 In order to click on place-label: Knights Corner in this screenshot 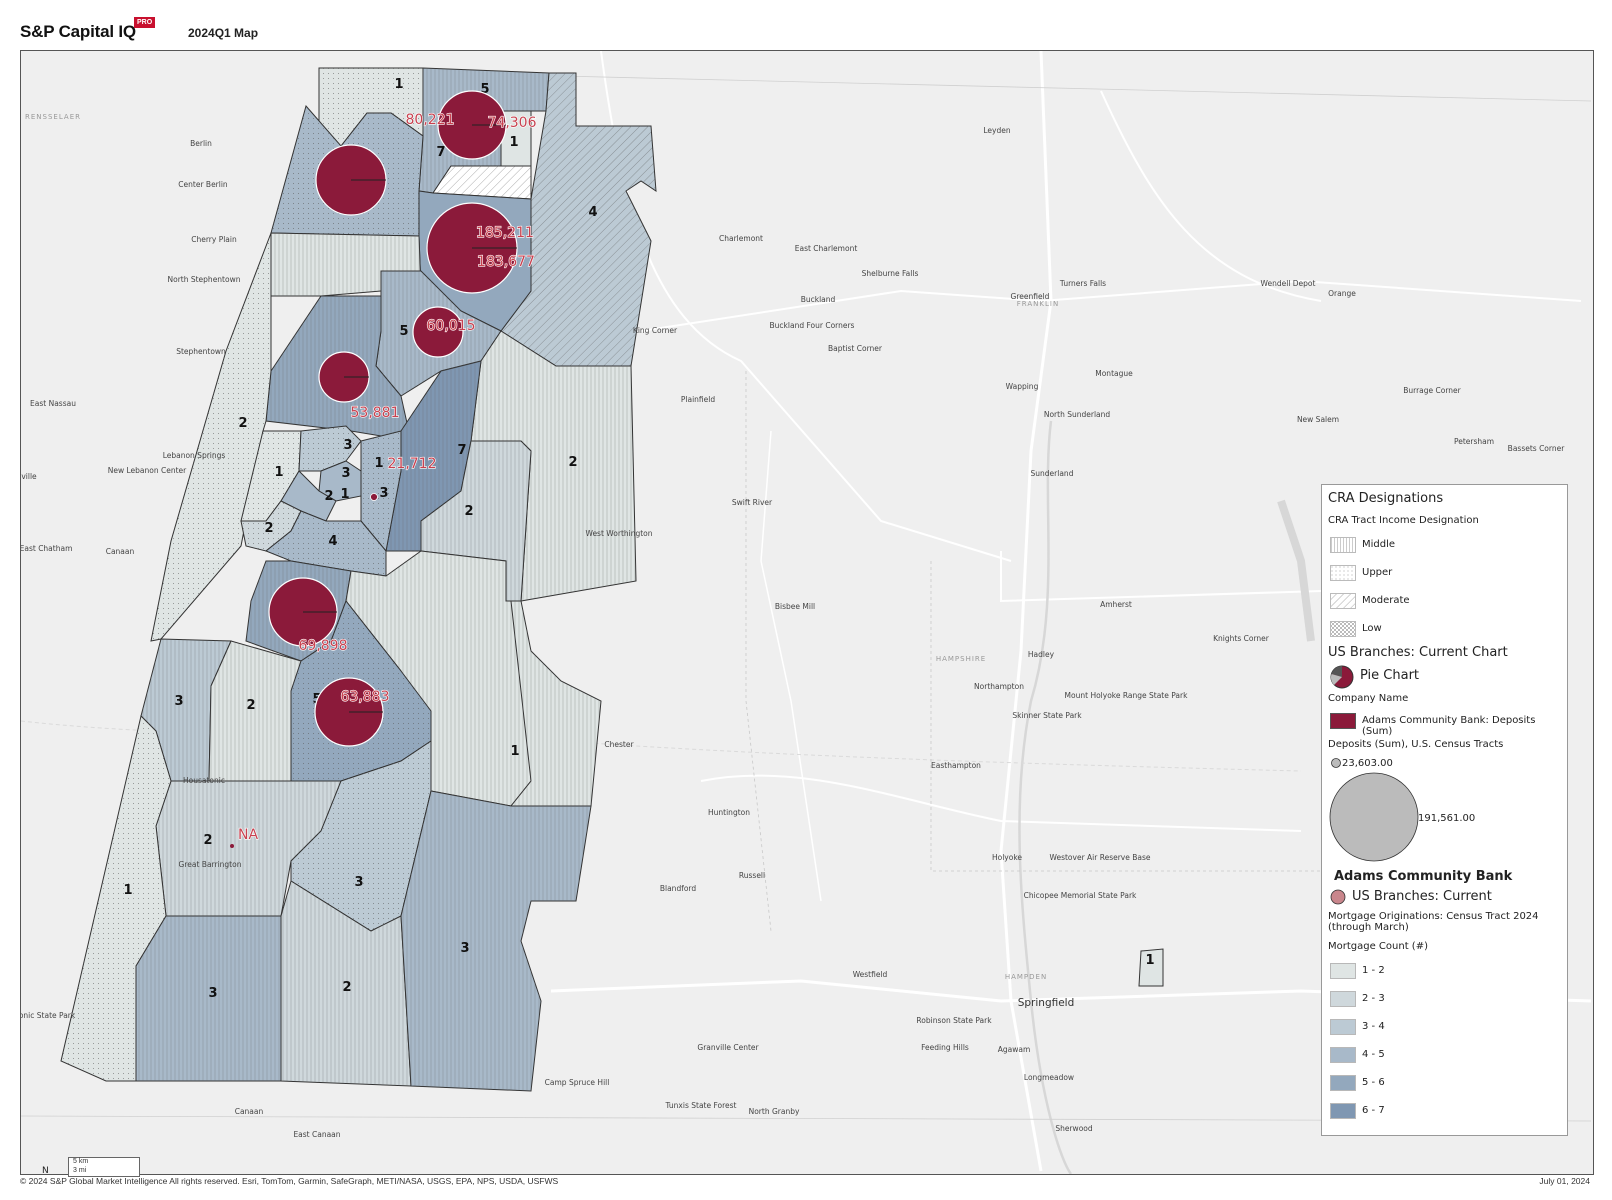, I will do `click(1241, 638)`.